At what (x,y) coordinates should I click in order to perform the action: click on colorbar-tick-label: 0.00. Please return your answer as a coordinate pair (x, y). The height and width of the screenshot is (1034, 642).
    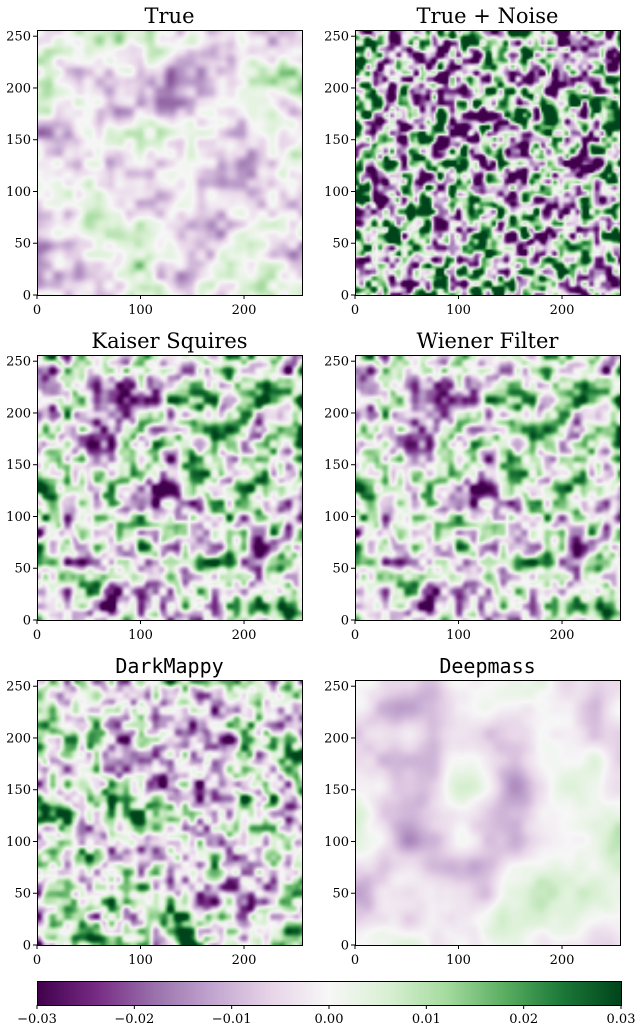
    Looking at the image, I should click on (329, 1019).